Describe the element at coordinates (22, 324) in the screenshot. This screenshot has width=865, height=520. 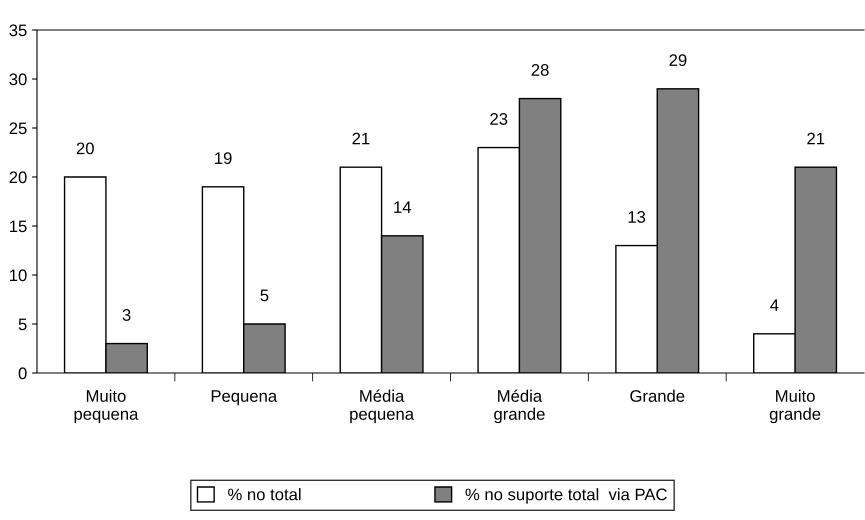
I see `y-tick-label: 5` at that location.